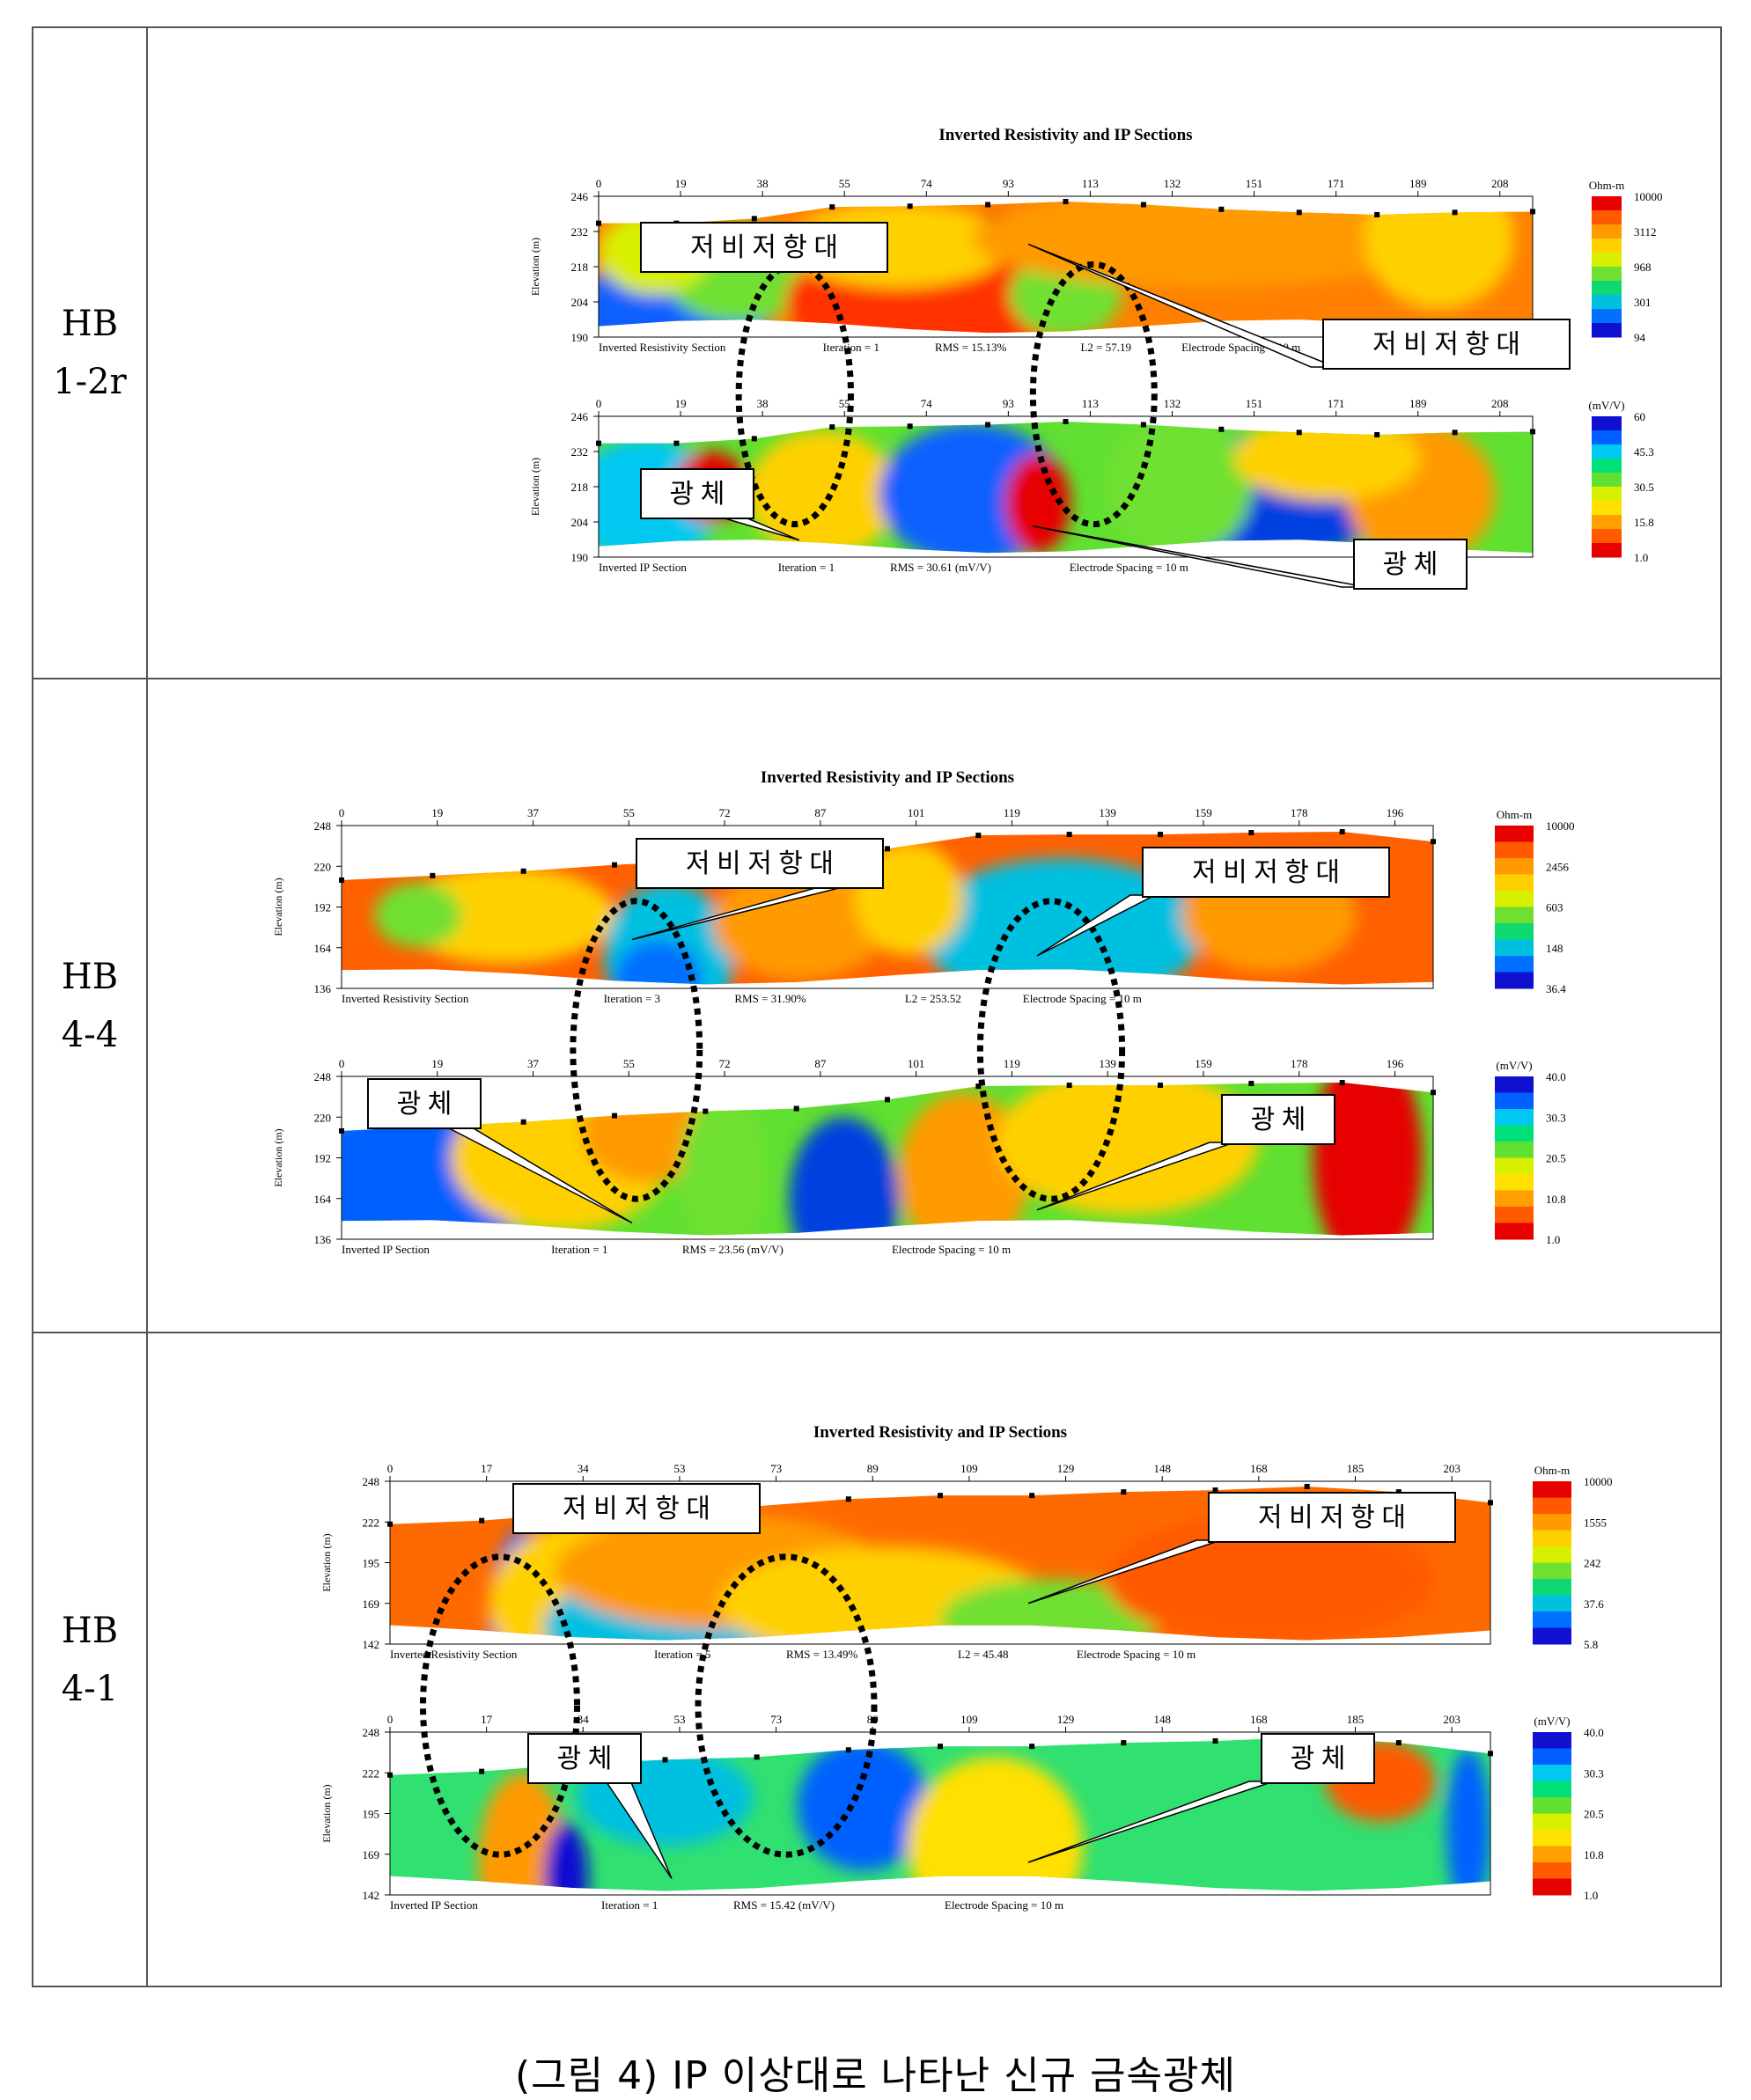 The width and height of the screenshot is (1751, 2100). I want to click on x-tick-label: 151, so click(1254, 184).